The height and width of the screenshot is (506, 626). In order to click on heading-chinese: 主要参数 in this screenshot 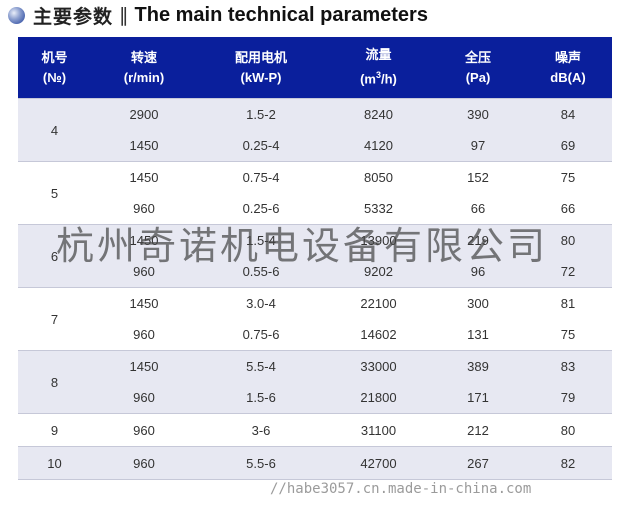, I will do `click(73, 16)`.